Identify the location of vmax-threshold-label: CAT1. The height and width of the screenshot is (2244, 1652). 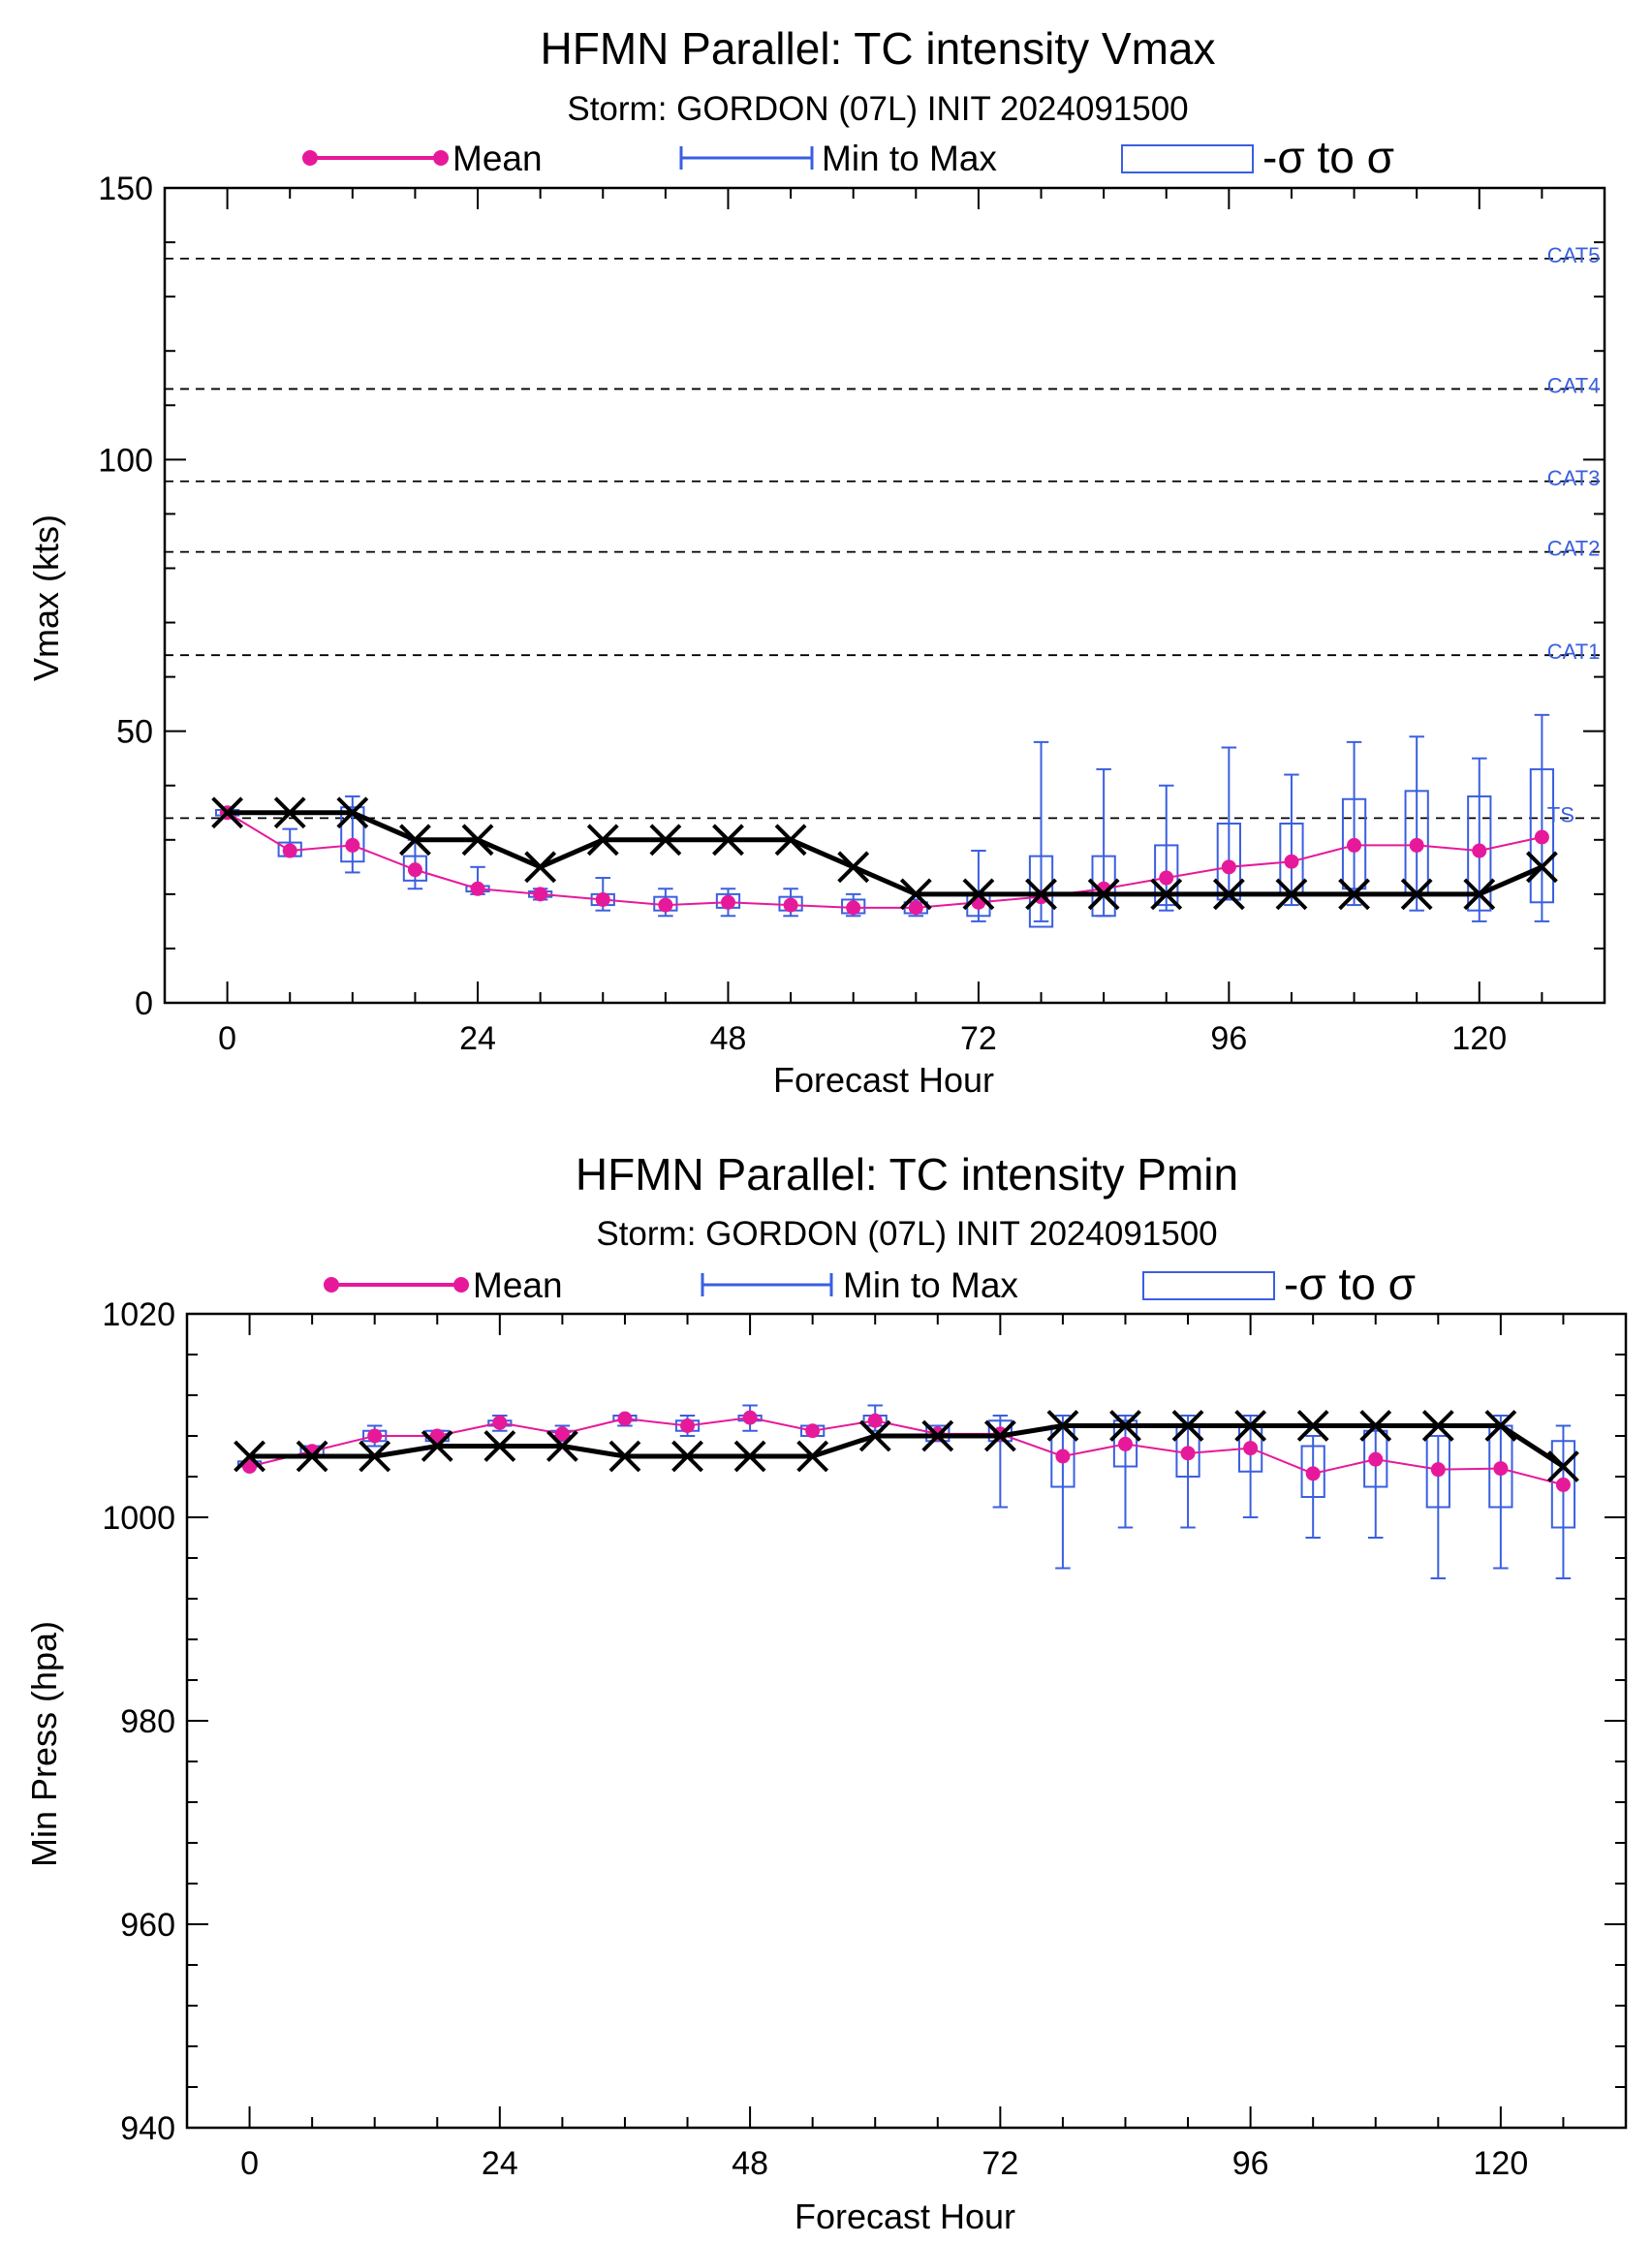
(1574, 651).